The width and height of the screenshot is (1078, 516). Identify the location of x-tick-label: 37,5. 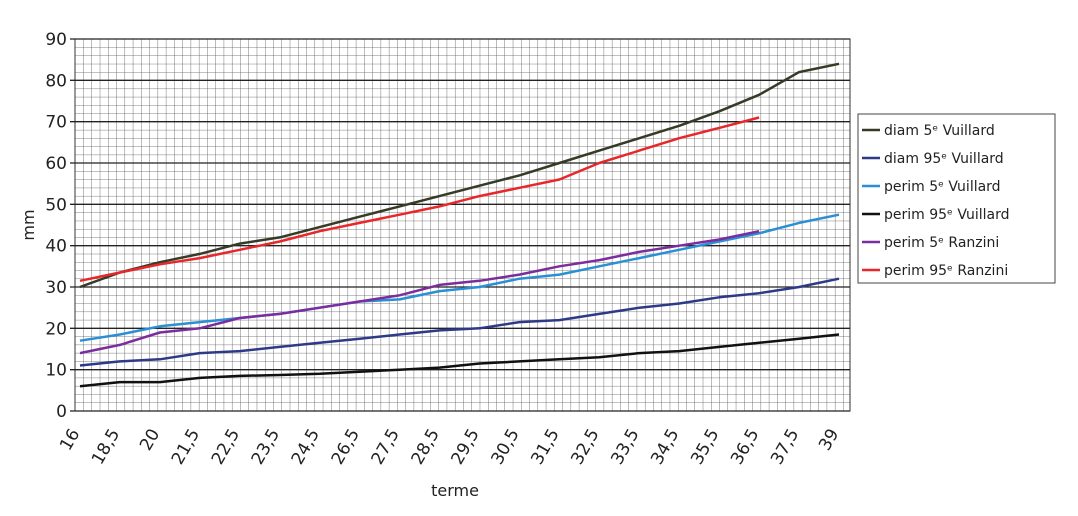
(785, 447).